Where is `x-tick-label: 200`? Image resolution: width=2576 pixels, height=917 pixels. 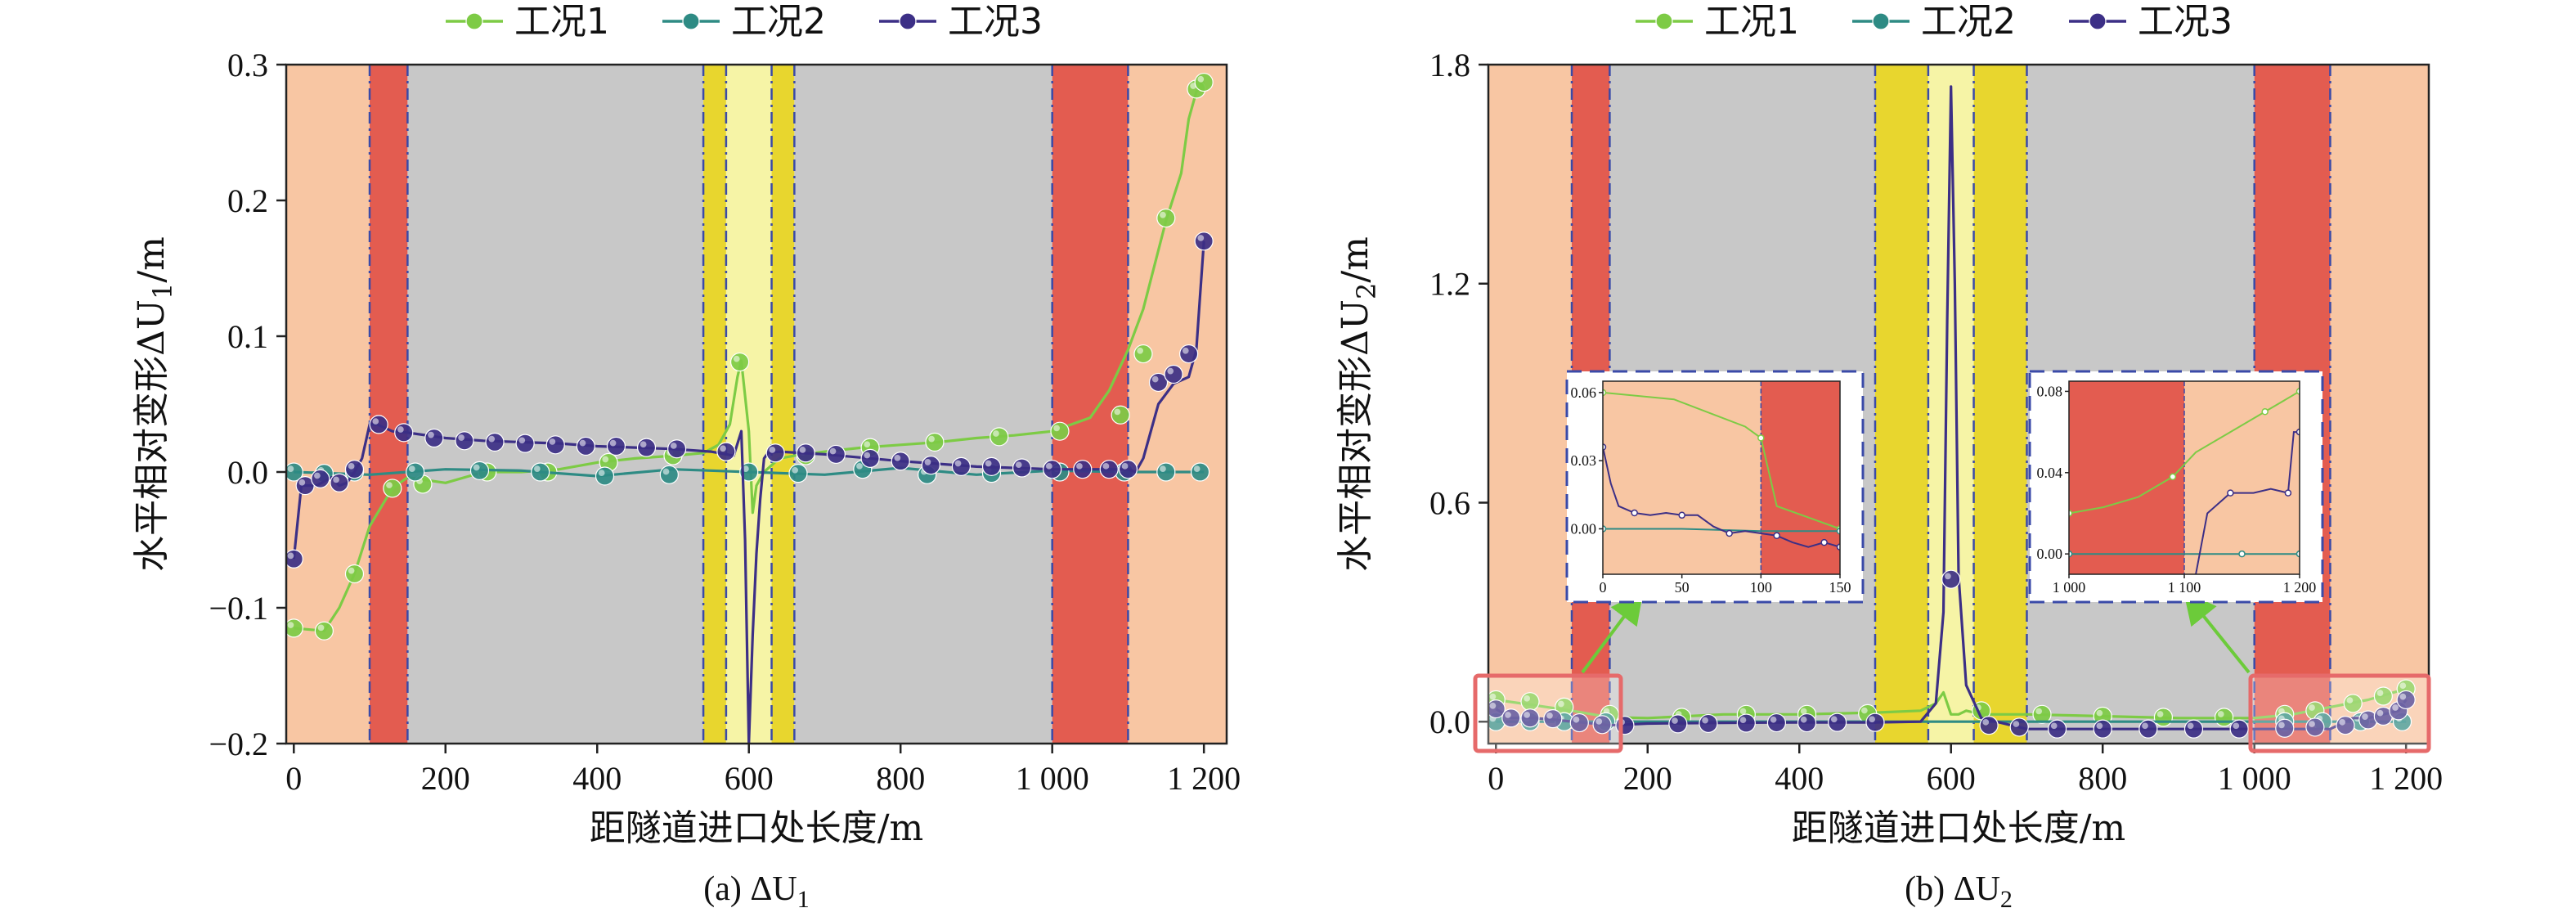 x-tick-label: 200 is located at coordinates (1647, 778).